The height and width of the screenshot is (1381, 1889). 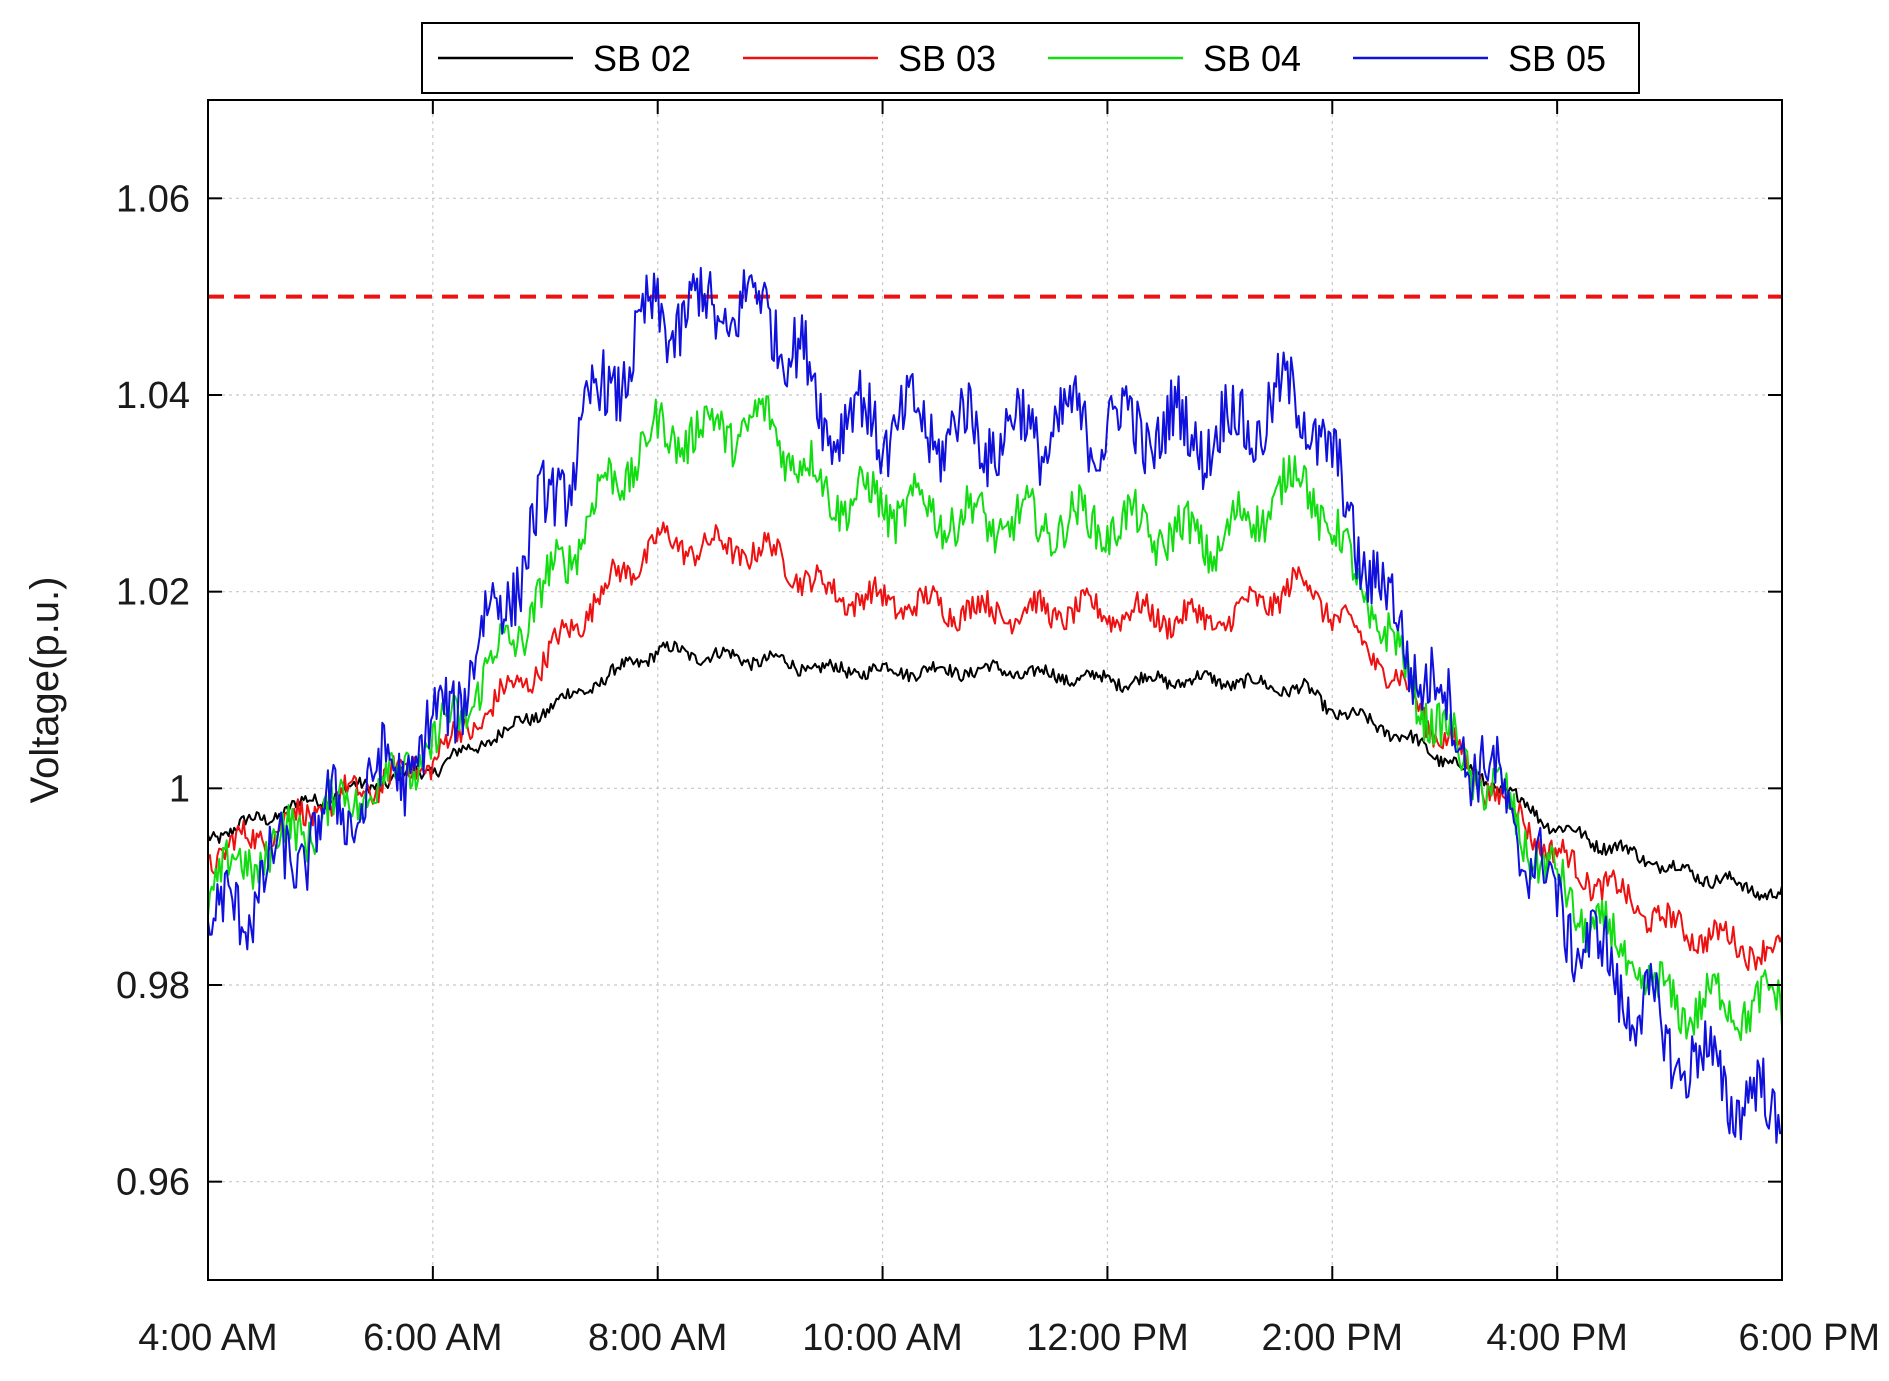 I want to click on y-tick-label: 1, so click(x=179, y=789).